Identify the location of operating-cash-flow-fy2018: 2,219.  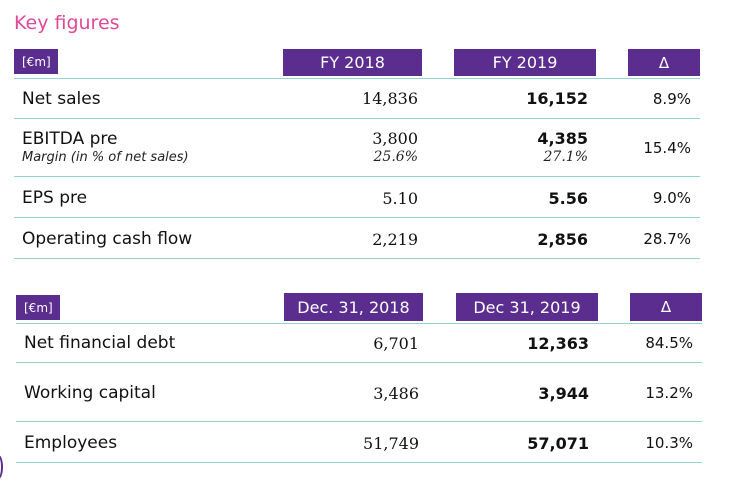
(395, 239).